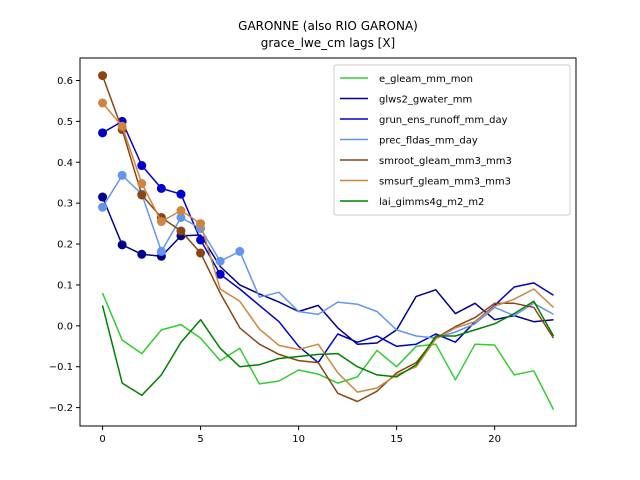 The image size is (640, 480). I want to click on legend-label: e_gleam_mm_mon, so click(426, 79).